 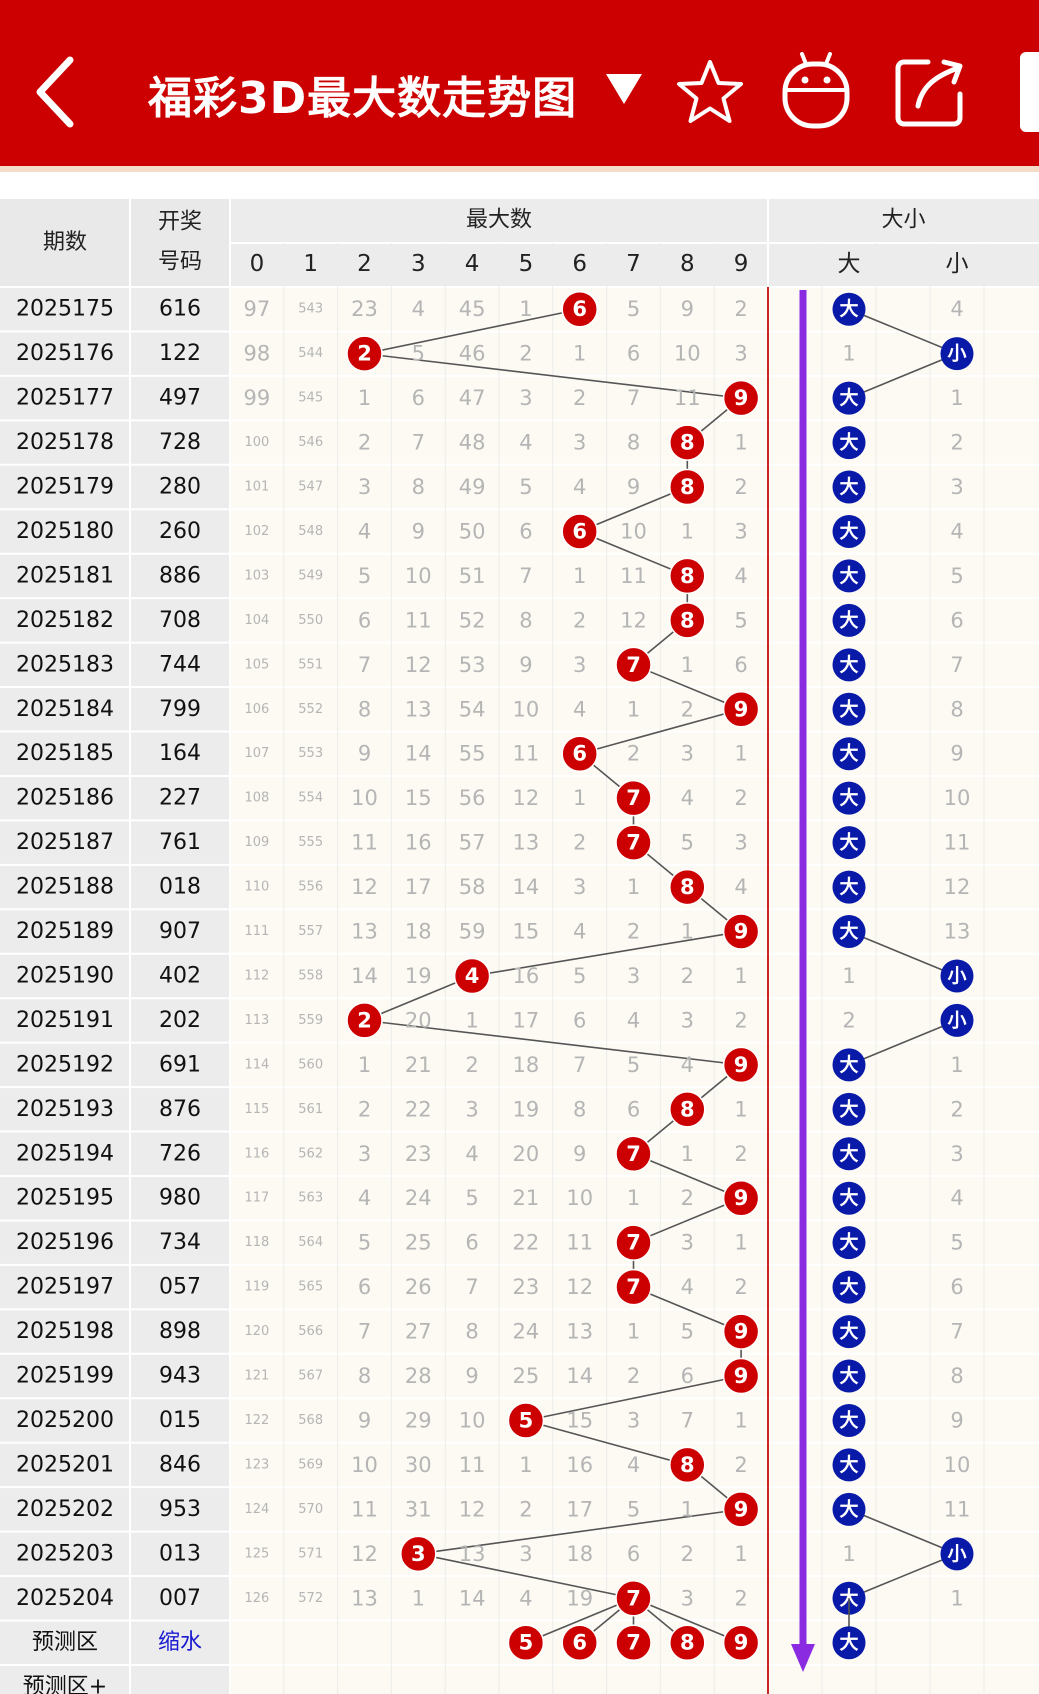 I want to click on miss-value: 571, so click(x=310, y=1553).